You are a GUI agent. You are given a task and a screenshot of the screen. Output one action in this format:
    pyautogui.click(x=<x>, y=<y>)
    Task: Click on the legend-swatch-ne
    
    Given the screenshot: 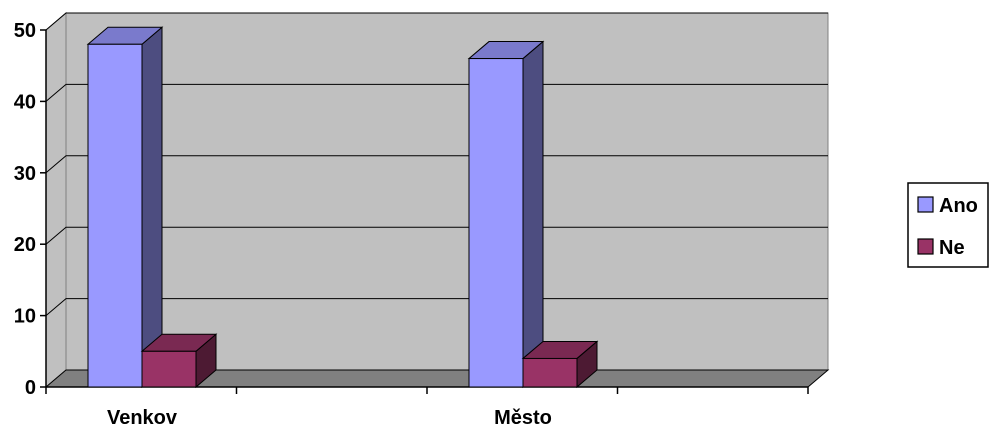 What is the action you would take?
    pyautogui.click(x=925, y=246)
    